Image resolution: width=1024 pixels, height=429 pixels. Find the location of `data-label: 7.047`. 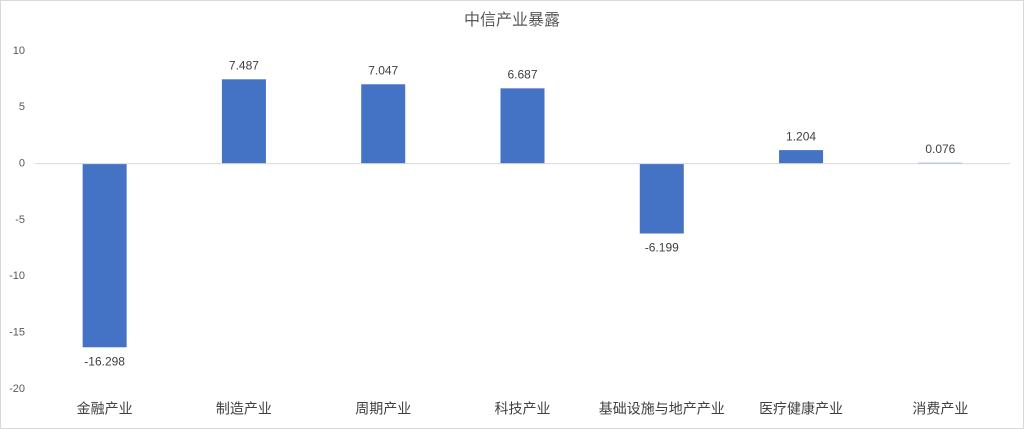

data-label: 7.047 is located at coordinates (383, 70).